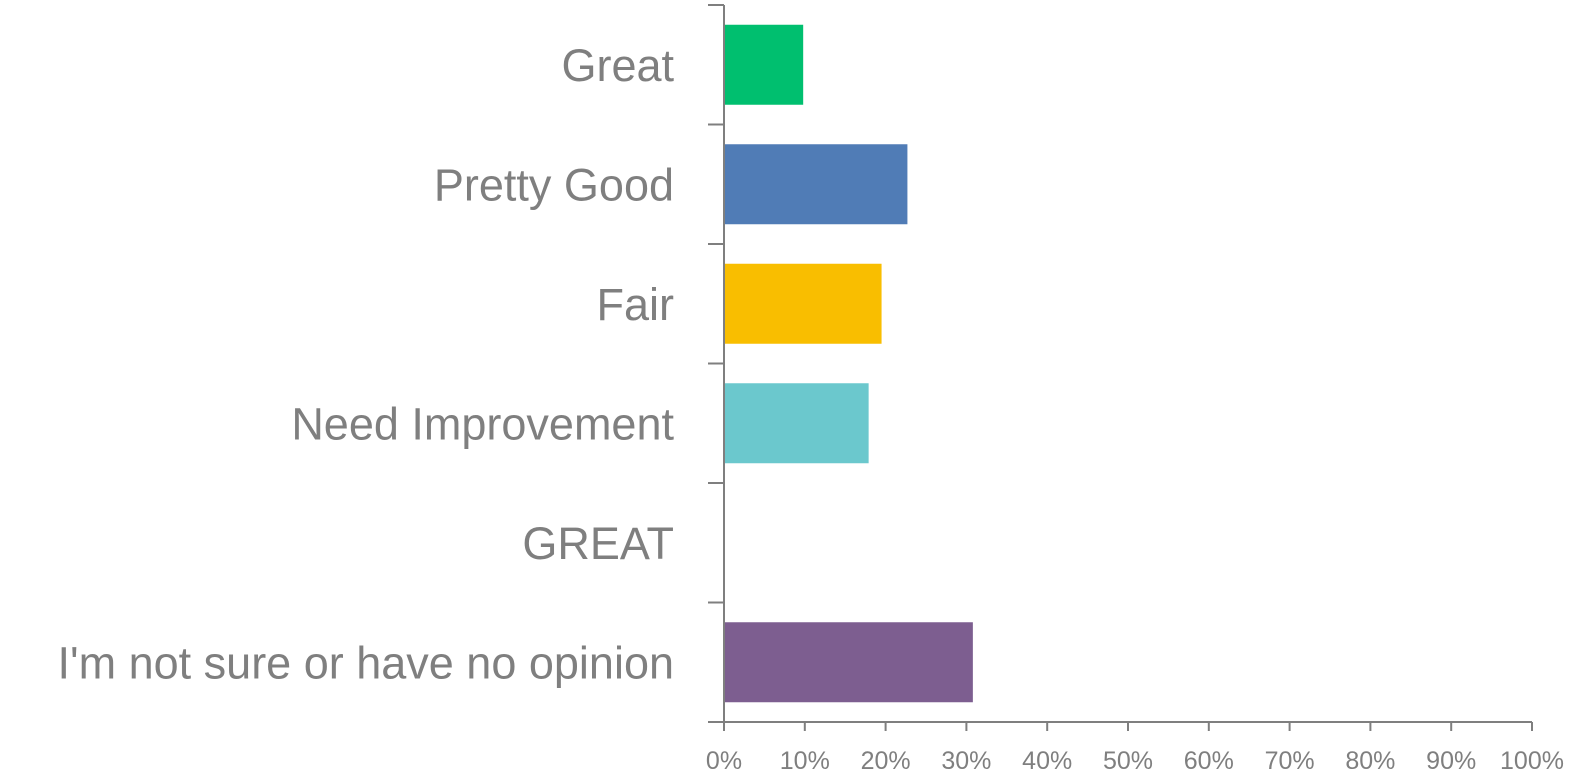 This screenshot has height=775, width=1571. Describe the element at coordinates (366, 662) in the screenshot. I see `category-label: I'm not sure or have no opinion` at that location.